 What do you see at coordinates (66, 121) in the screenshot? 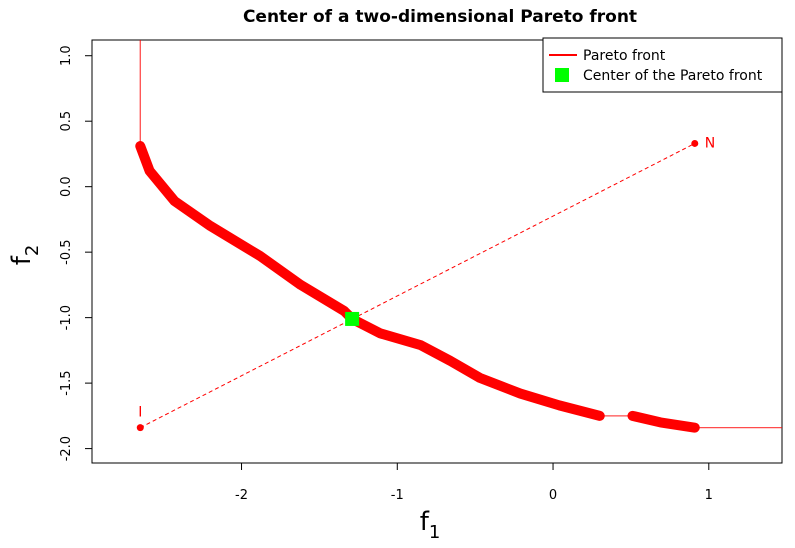
I see `y-tick-label: 0.5` at bounding box center [66, 121].